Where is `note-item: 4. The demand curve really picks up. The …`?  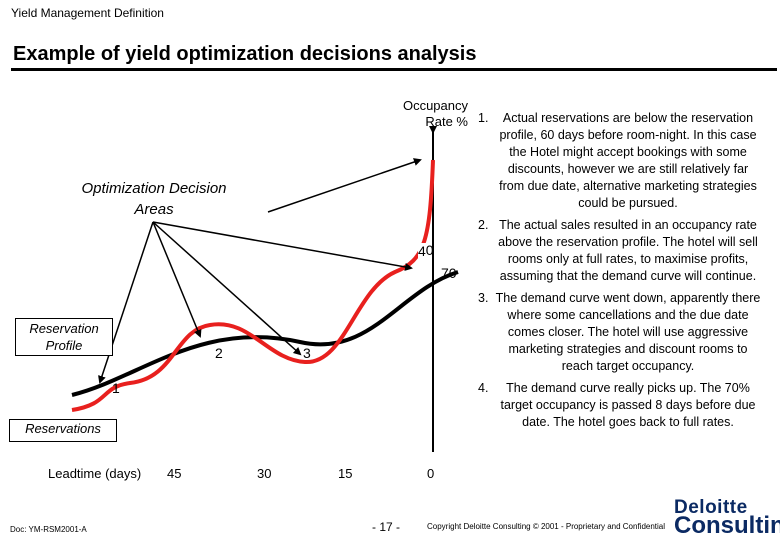
note-item: 4. The demand curve really picks up. The … is located at coordinates (617, 405).